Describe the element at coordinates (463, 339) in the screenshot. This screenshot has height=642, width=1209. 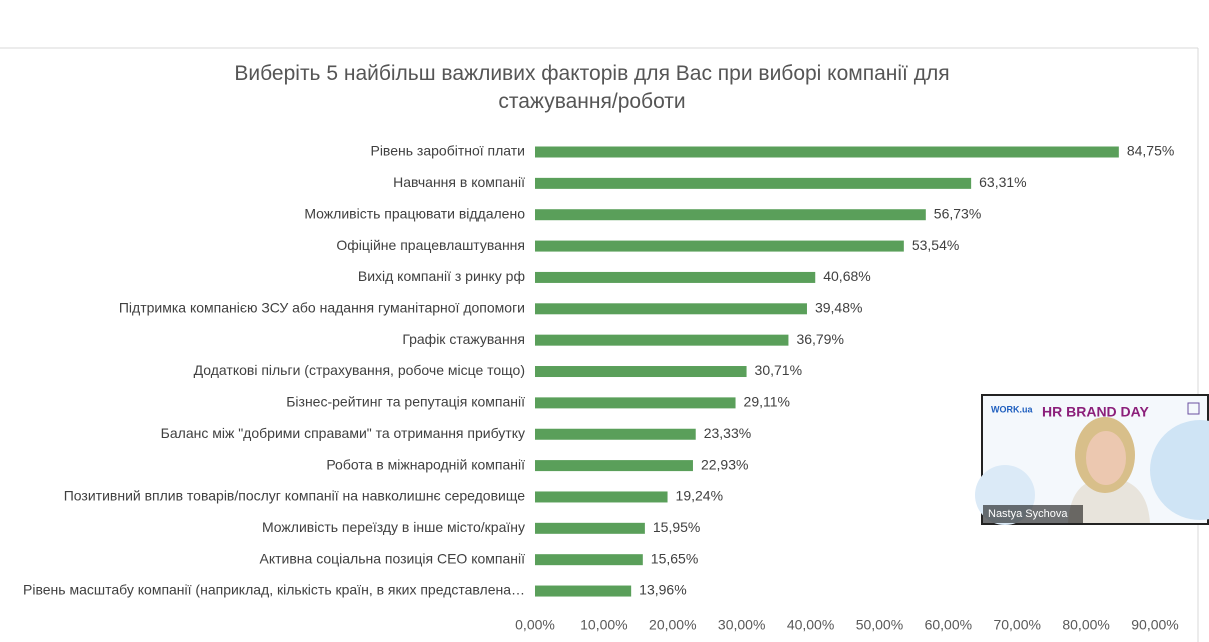
I see `category-label: Графік стажування` at that location.